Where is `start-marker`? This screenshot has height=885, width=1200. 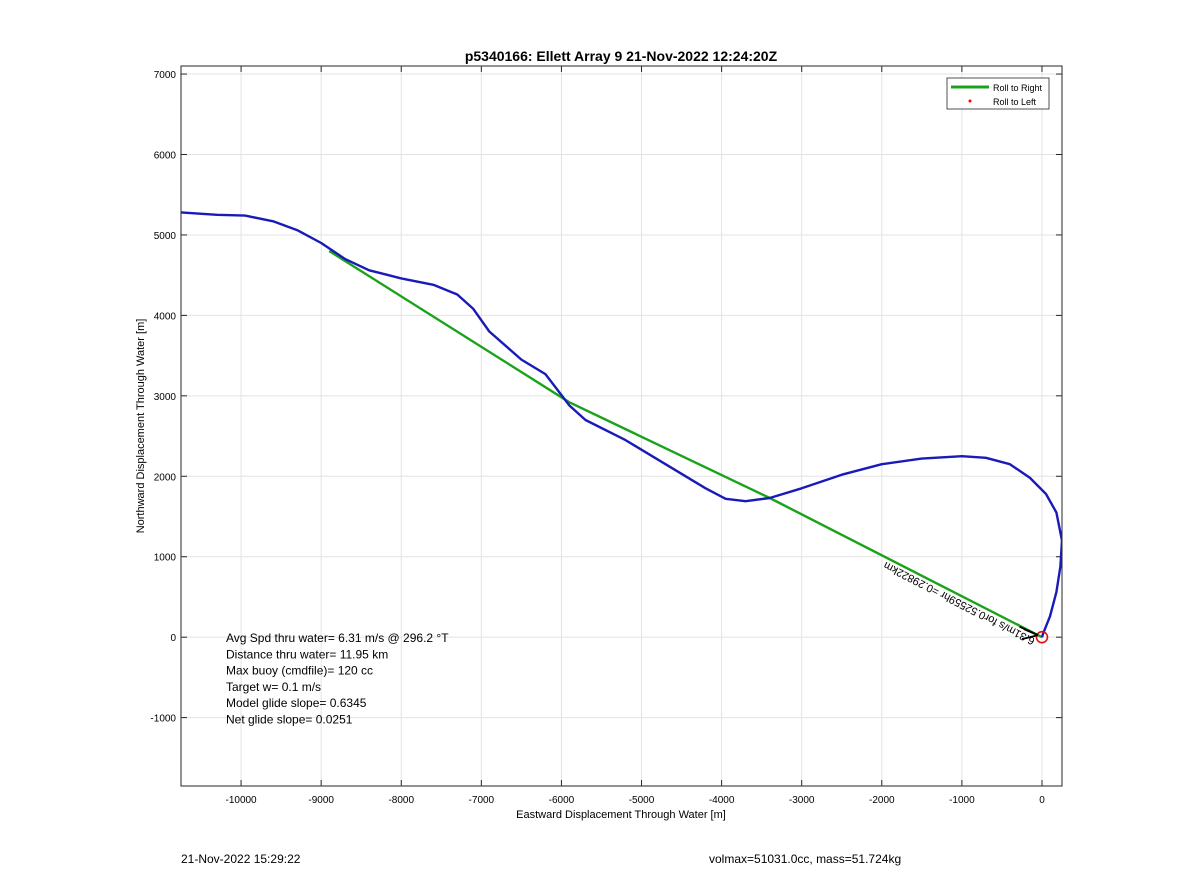 start-marker is located at coordinates (1042, 637).